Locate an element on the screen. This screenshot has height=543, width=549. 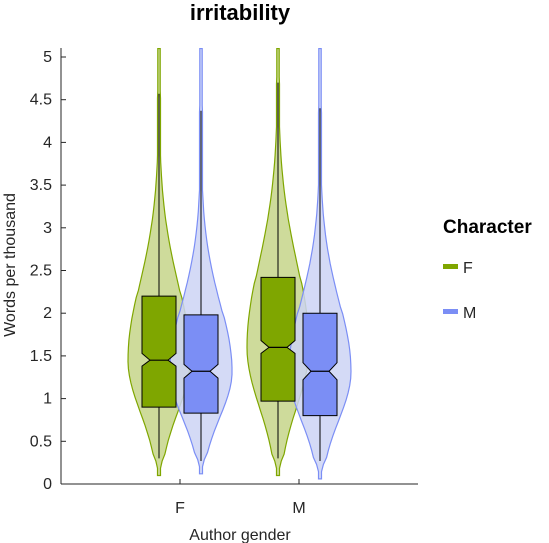
x-tick-label: M is located at coordinates (298, 508).